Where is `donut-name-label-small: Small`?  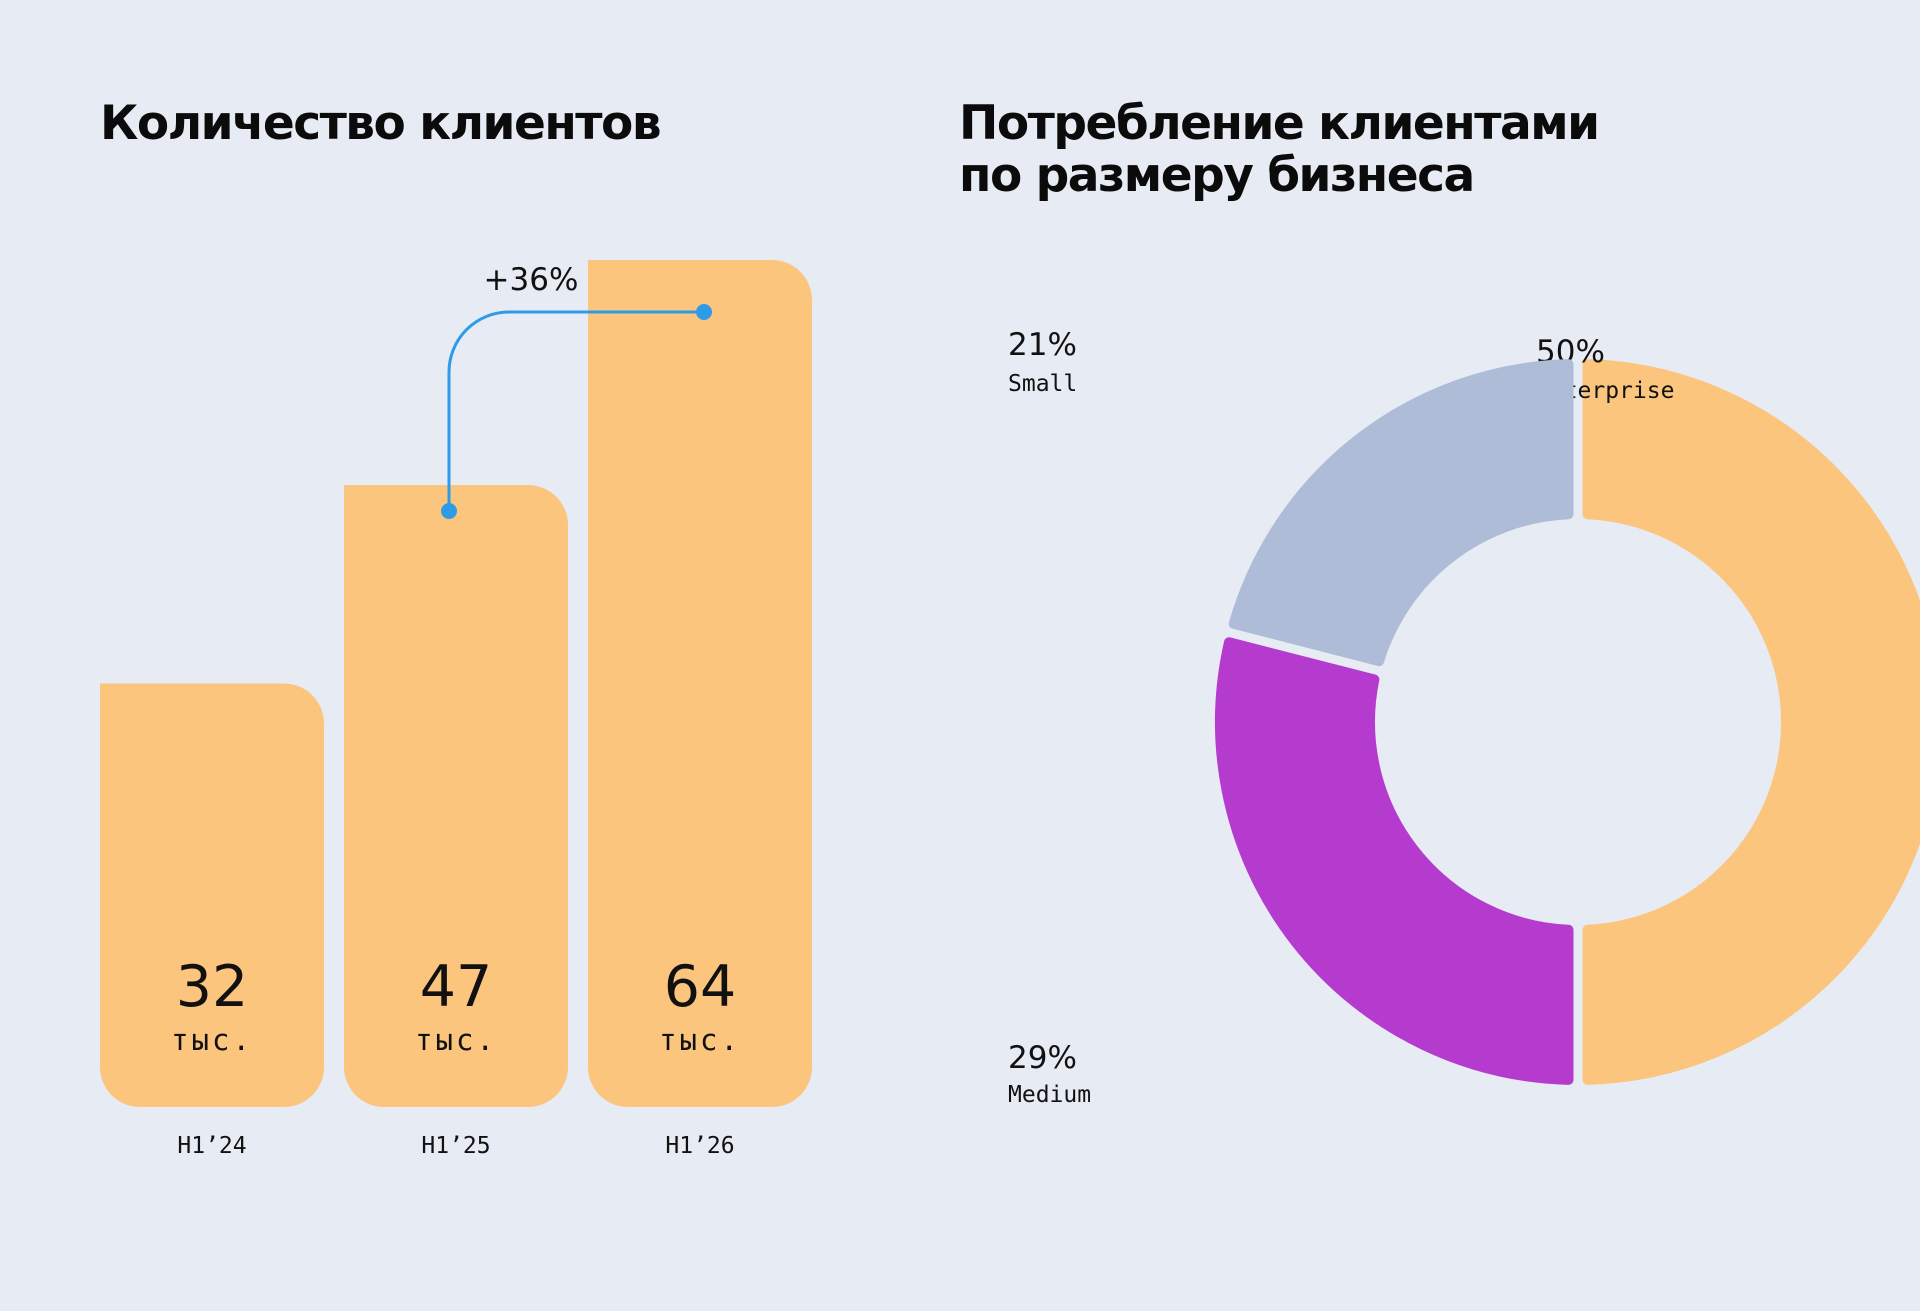
donut-name-label-small: Small is located at coordinates (1042, 384).